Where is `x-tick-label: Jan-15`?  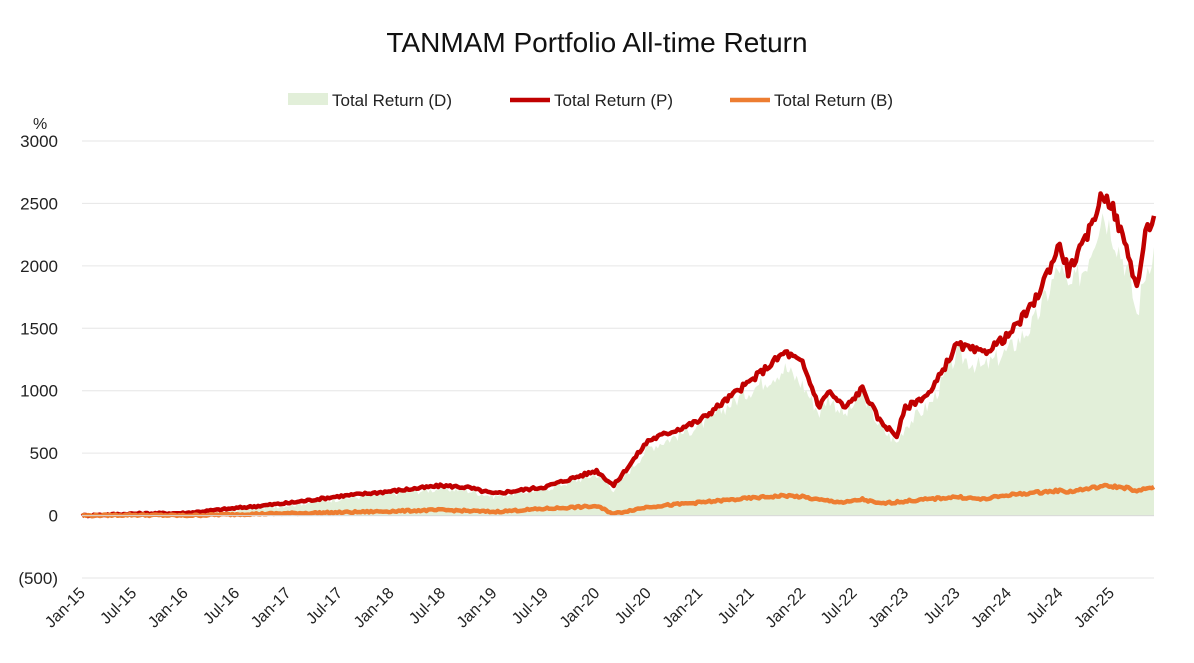
x-tick-label: Jan-15 is located at coordinates (65, 608).